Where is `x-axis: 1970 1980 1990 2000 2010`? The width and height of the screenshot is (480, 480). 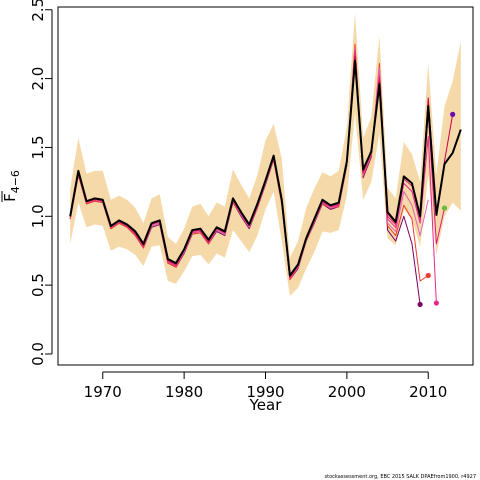
x-axis: 1970 1980 1990 2000 2010 is located at coordinates (265, 386).